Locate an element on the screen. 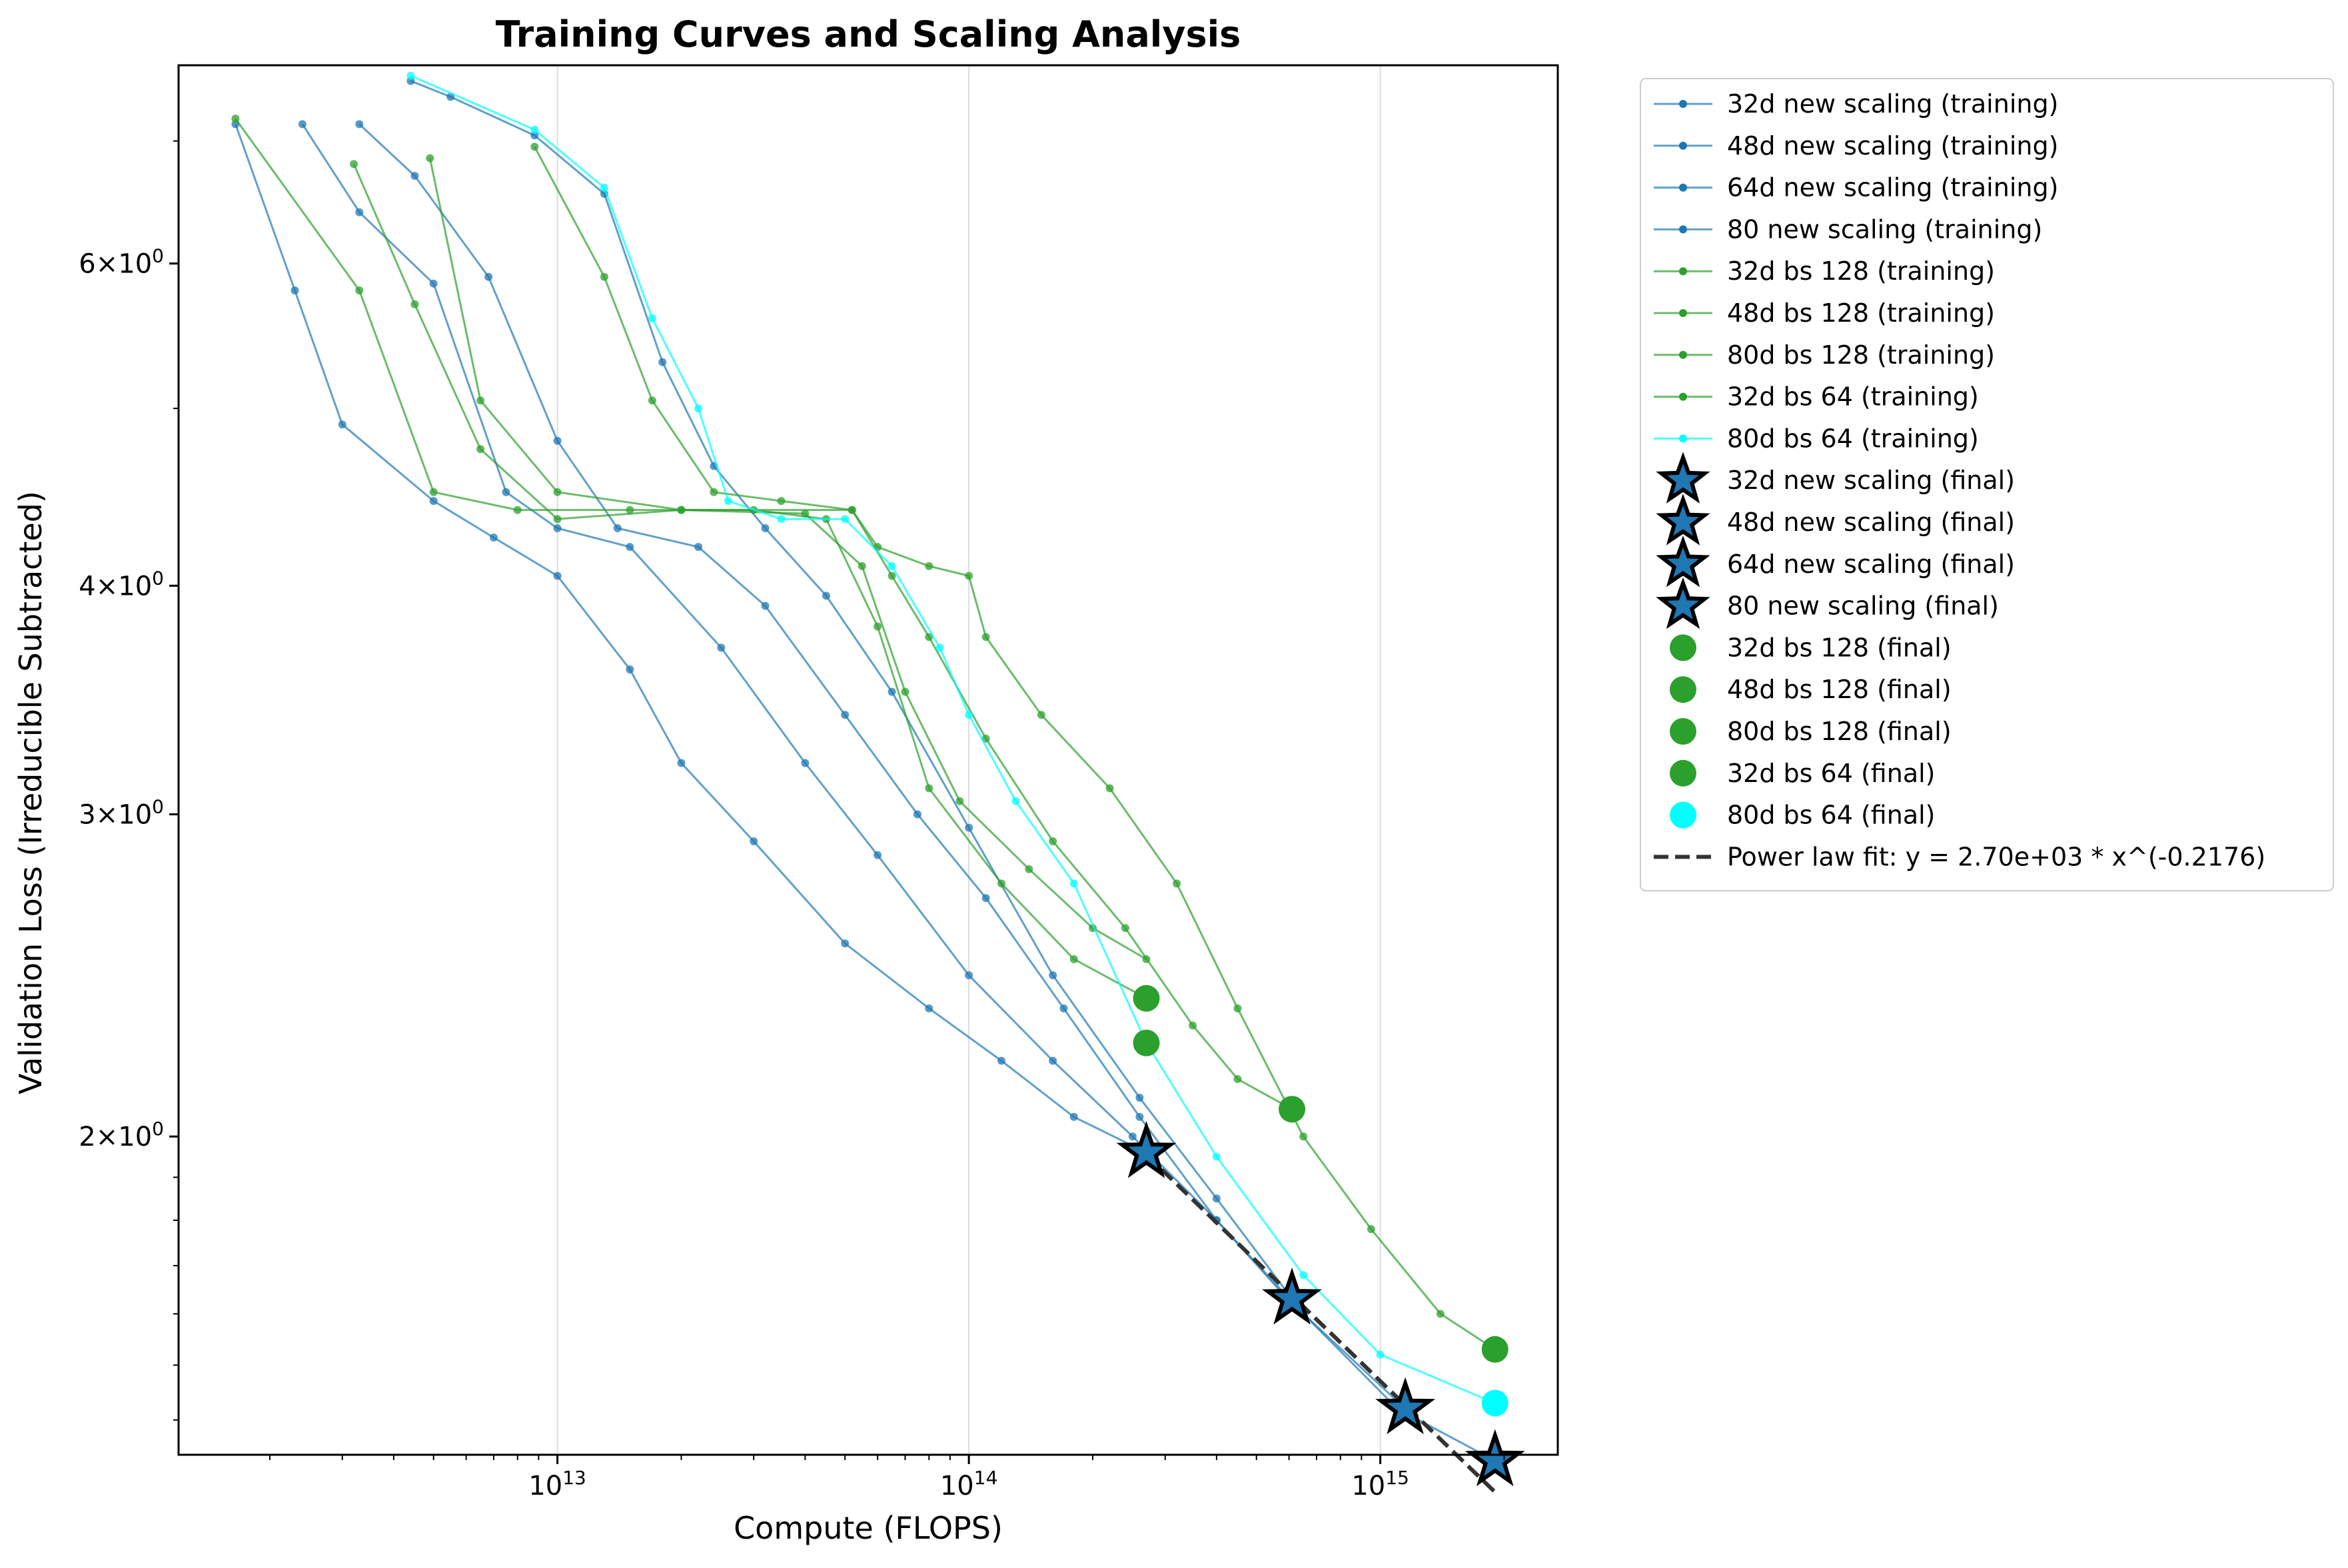  legend-entry: 80d bs 64 (final) is located at coordinates (1803, 815).